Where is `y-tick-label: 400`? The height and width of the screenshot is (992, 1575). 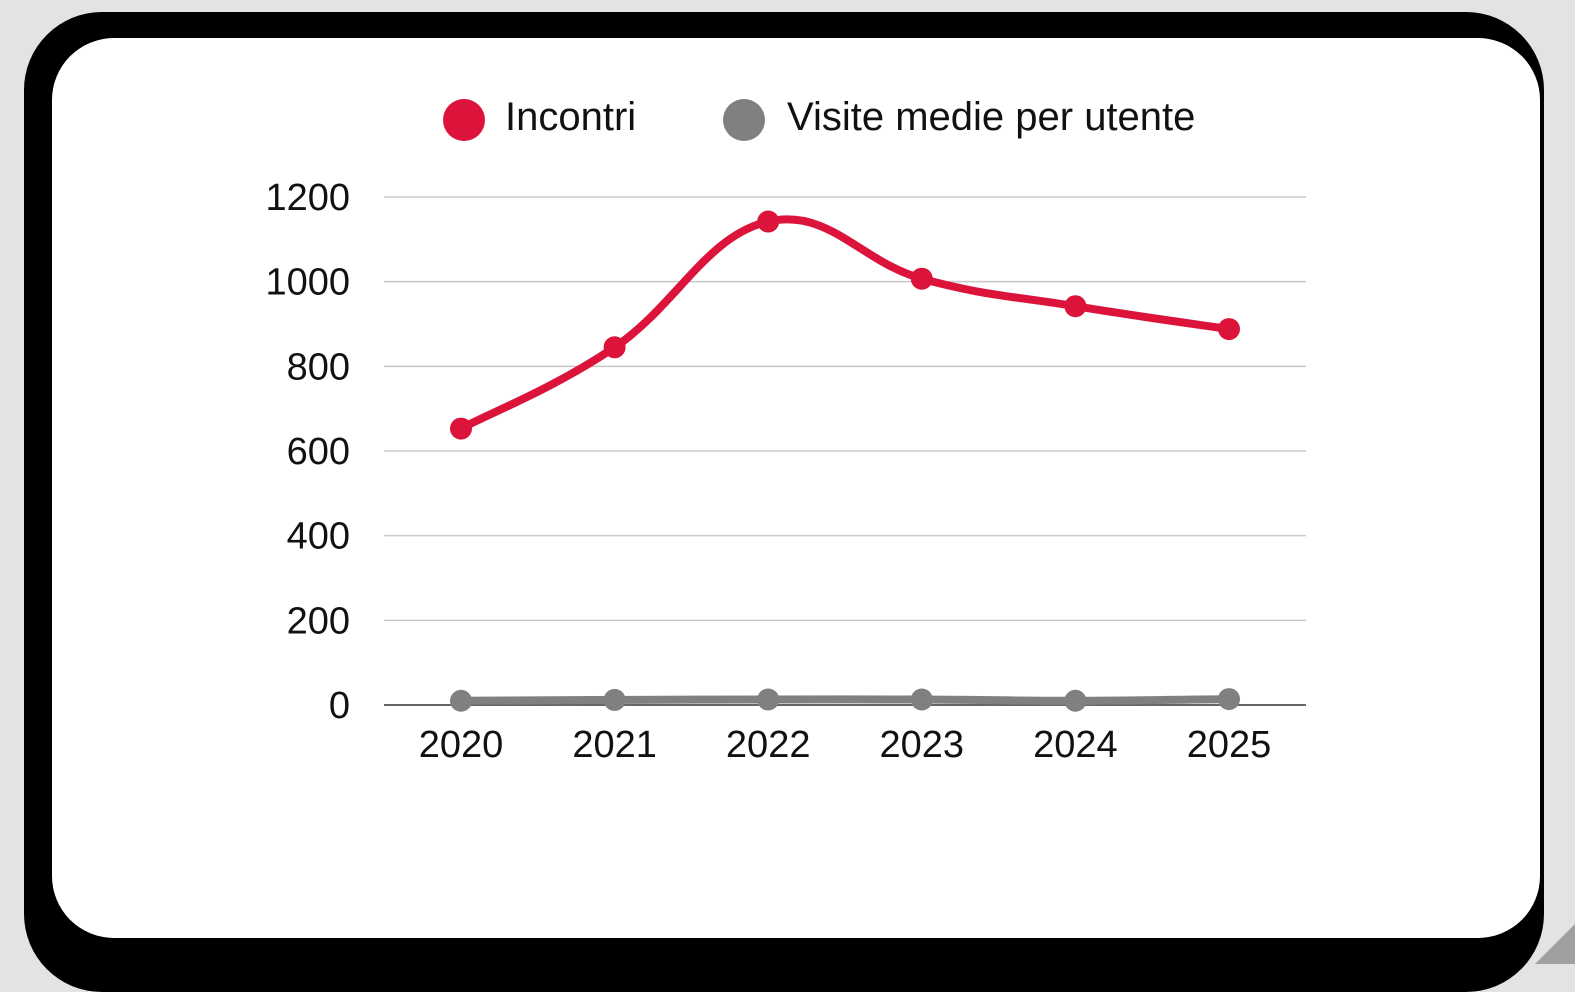 y-tick-label: 400 is located at coordinates (318, 537).